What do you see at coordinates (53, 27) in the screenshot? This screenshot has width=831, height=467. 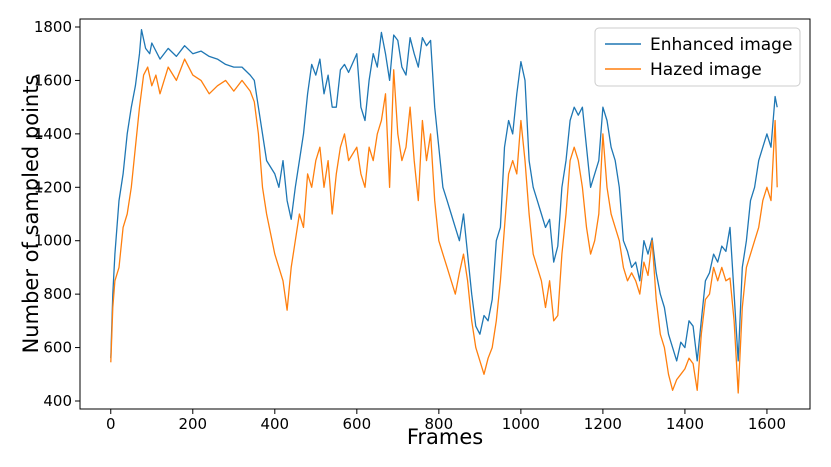 I see `y-tick-label: 1800` at bounding box center [53, 27].